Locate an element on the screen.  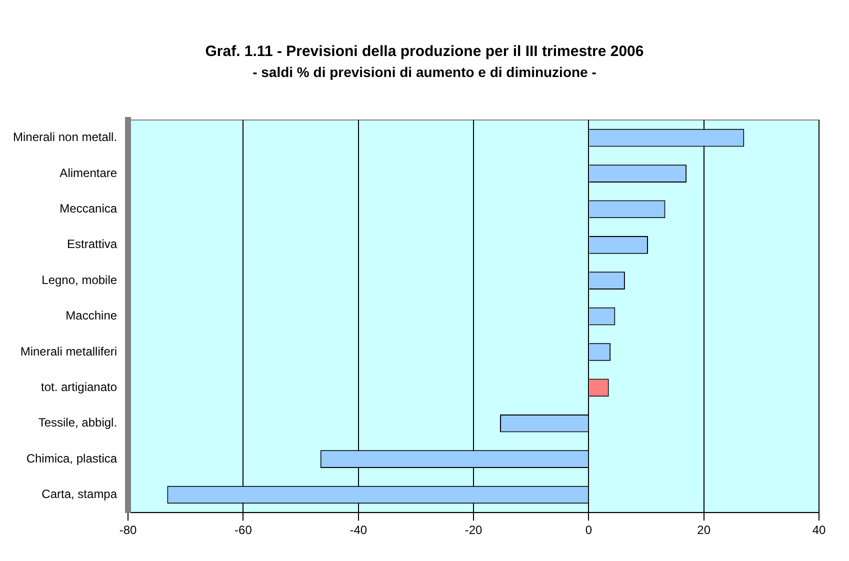
x-tick-label: -20 is located at coordinates (473, 530).